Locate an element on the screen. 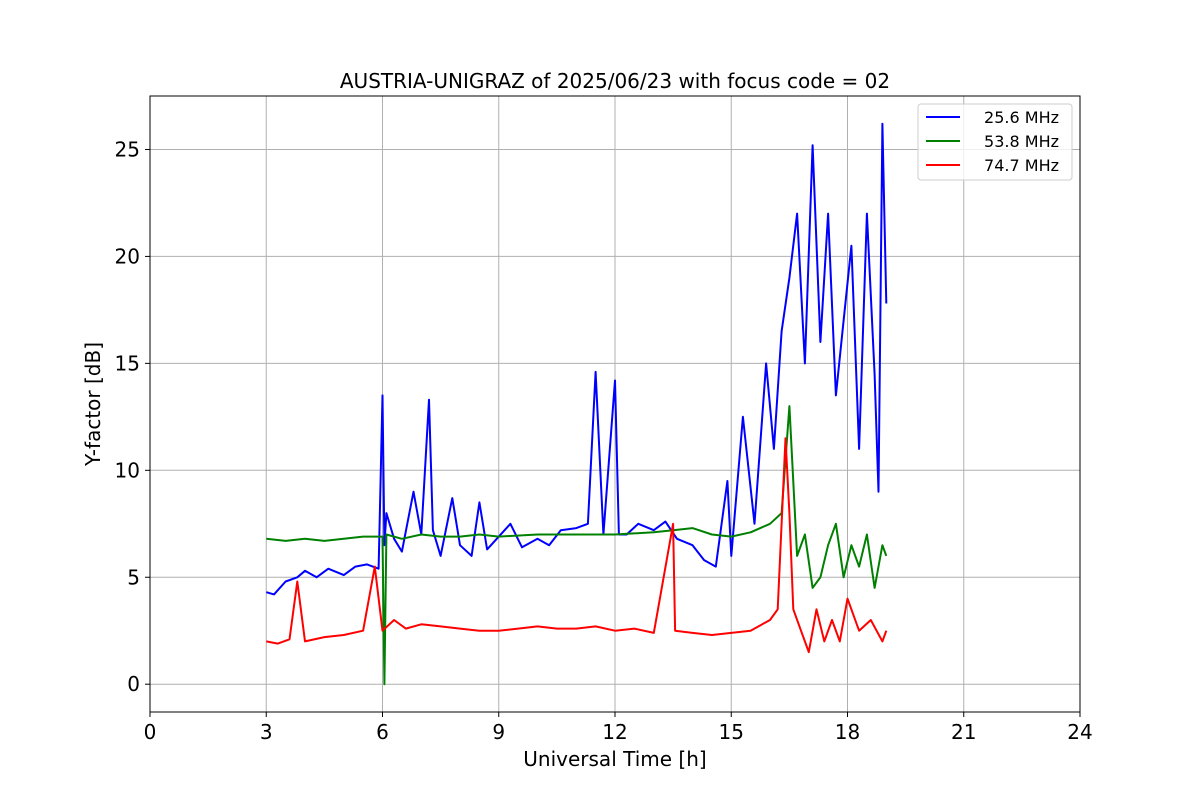  y-tick-label: 5 is located at coordinates (133, 577).